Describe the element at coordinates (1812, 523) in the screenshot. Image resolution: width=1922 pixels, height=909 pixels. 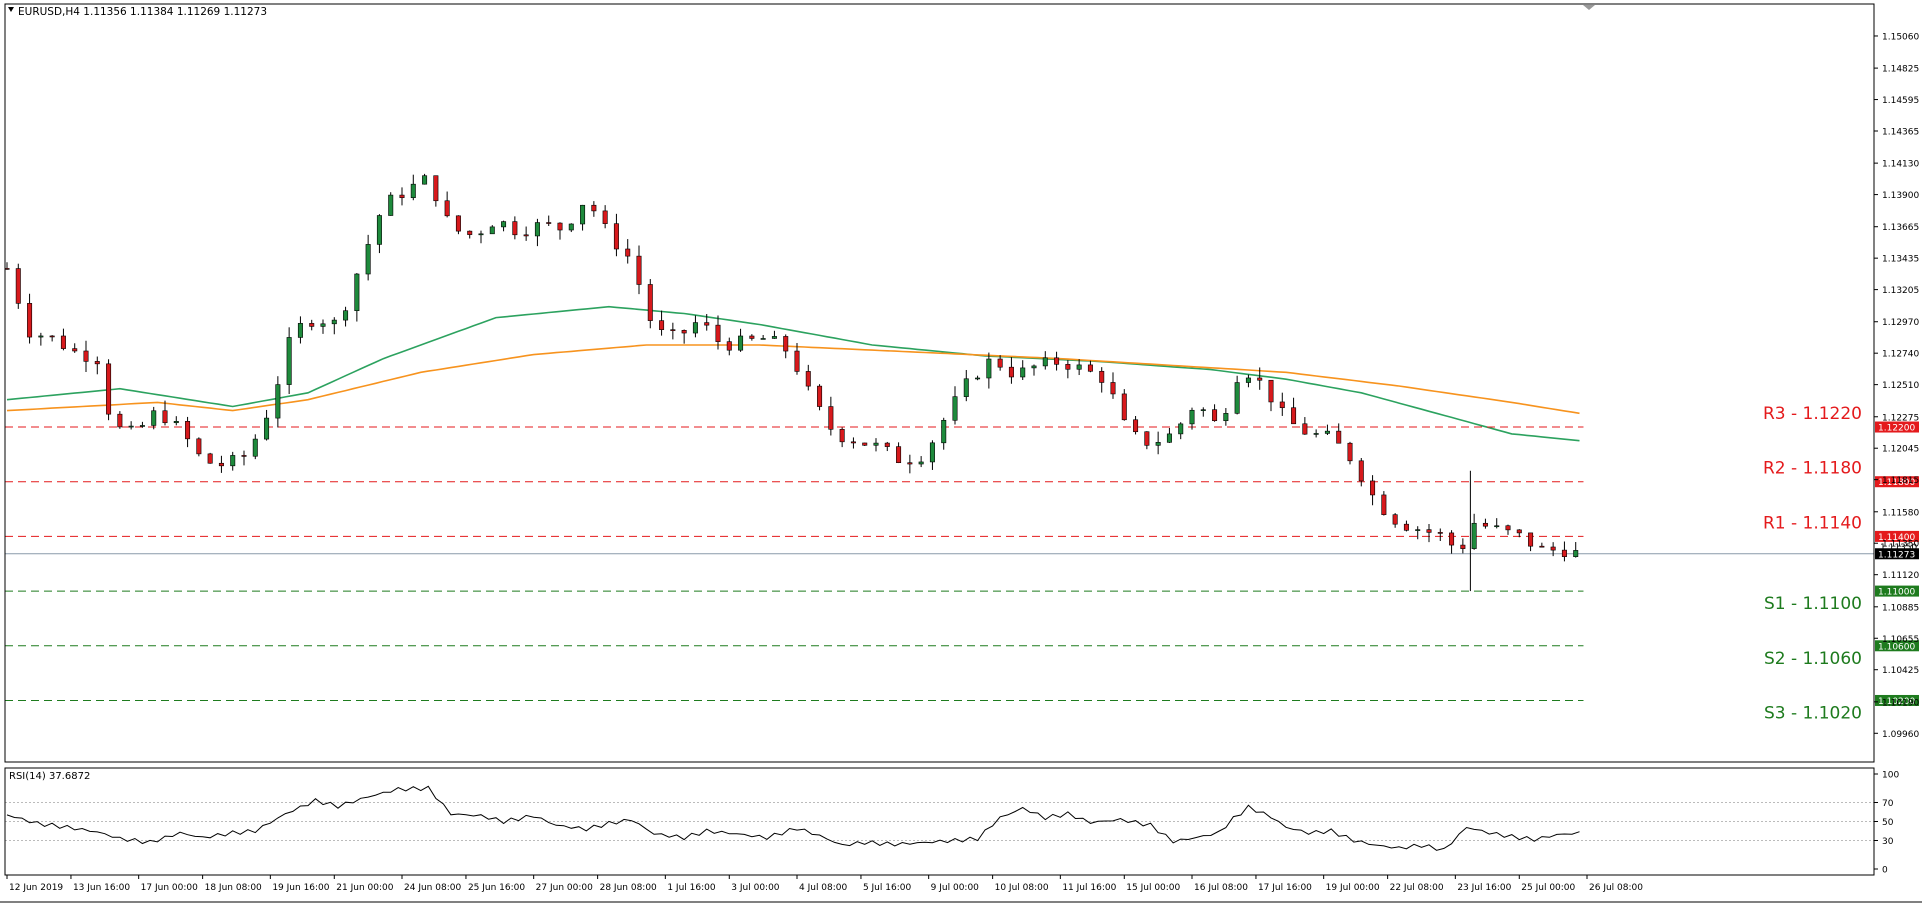
I see `level-label: R1 - 1.1140` at that location.